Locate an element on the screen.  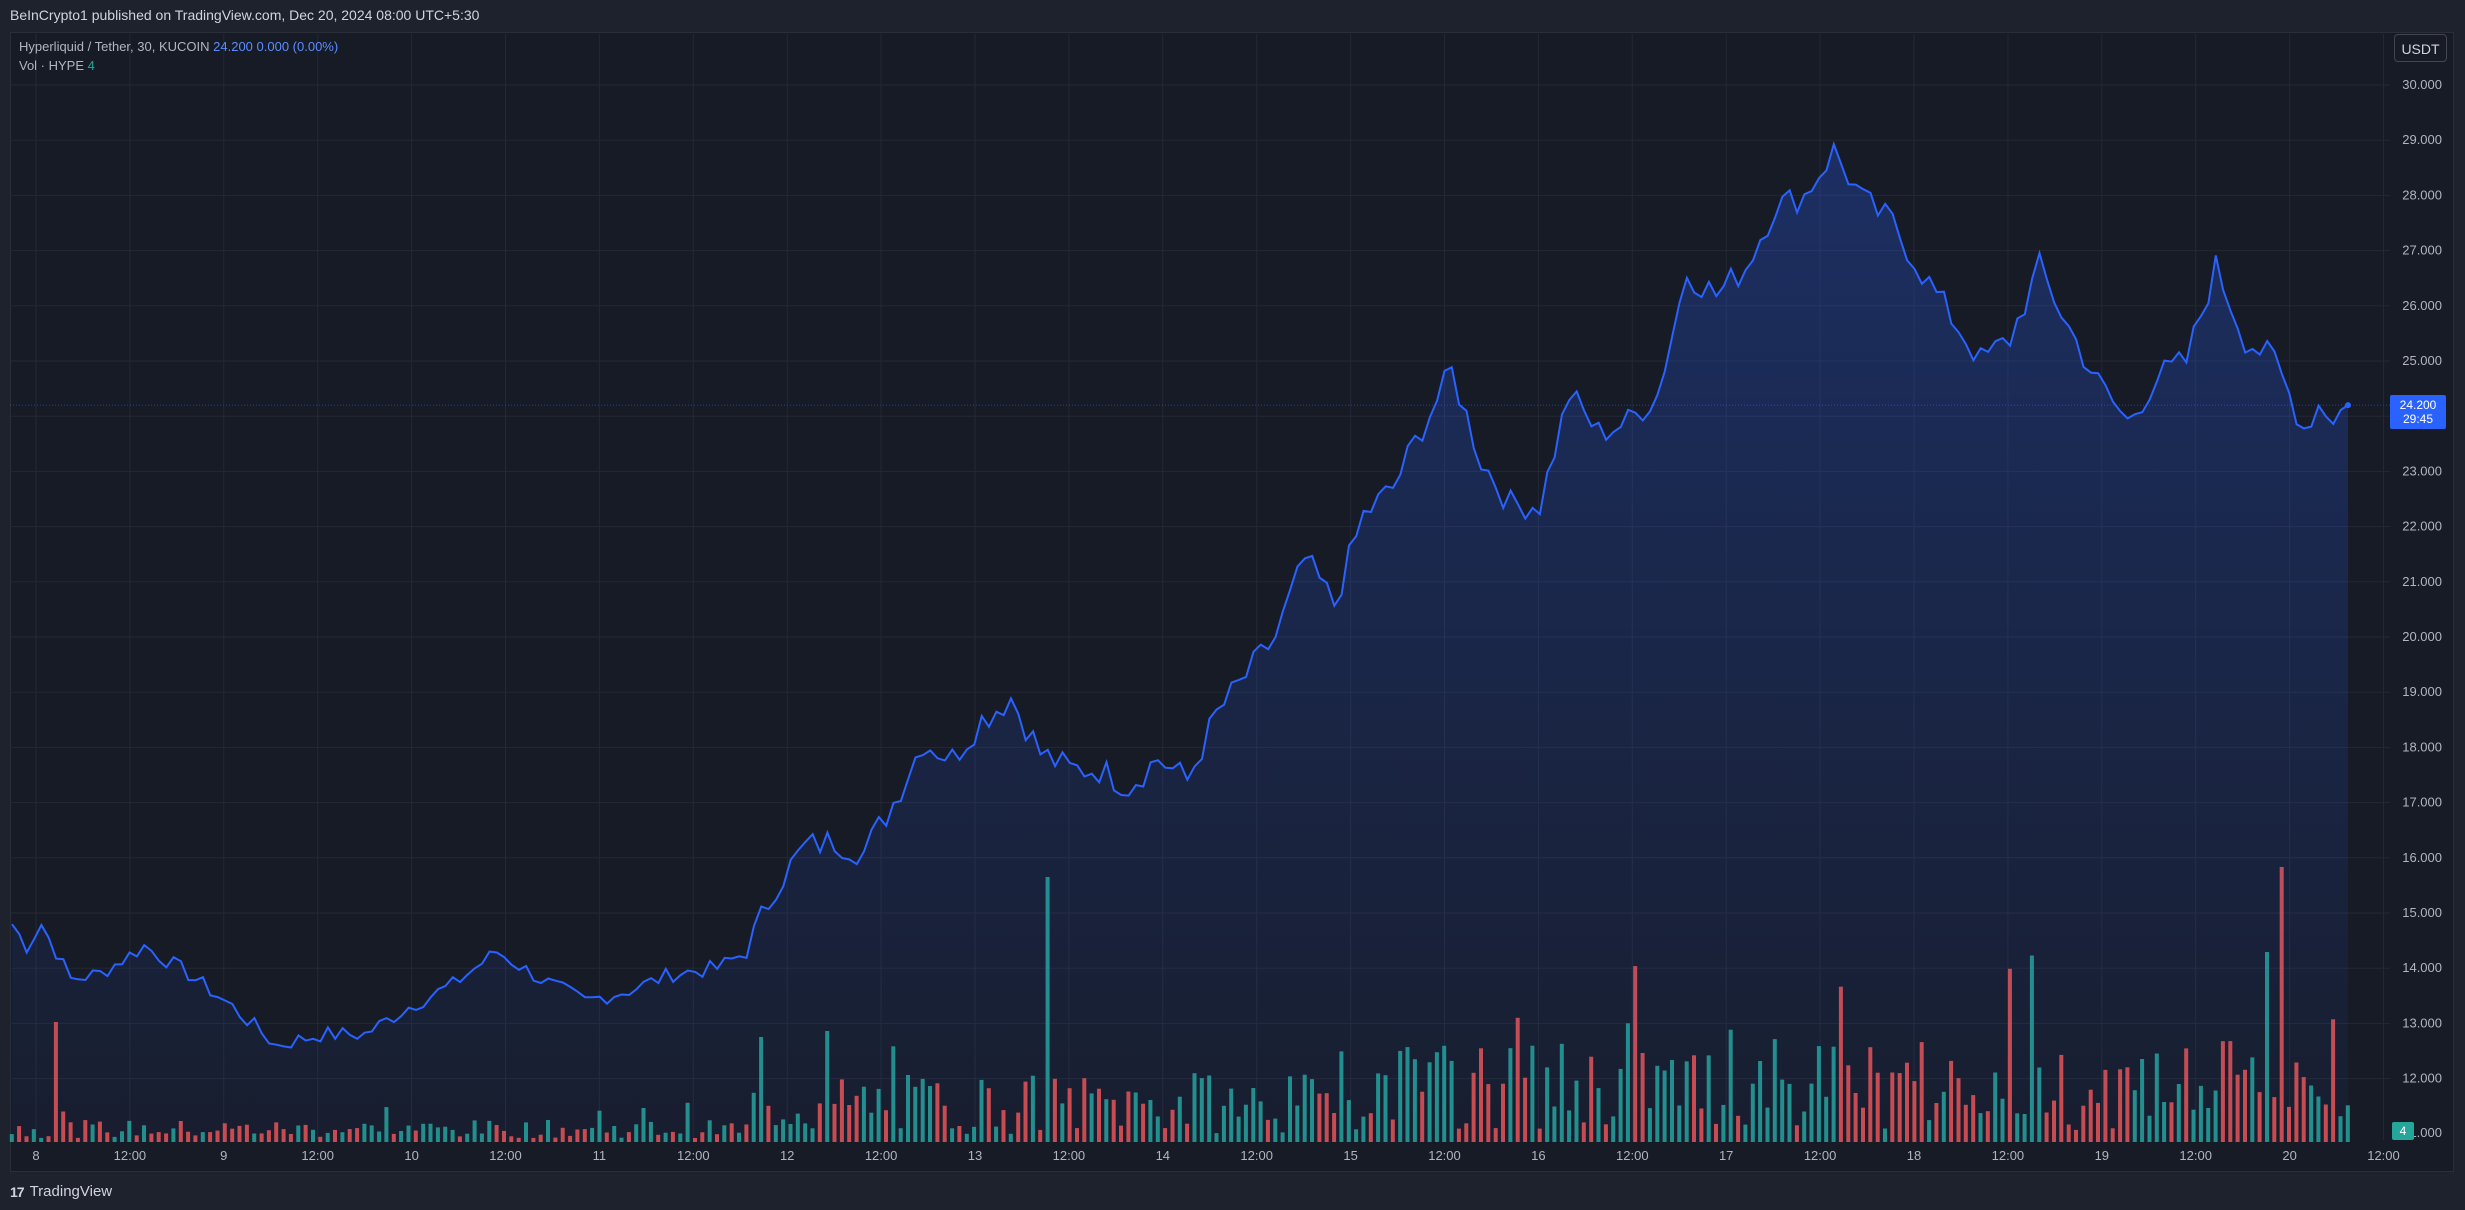
price-tick-label: 17.000 is located at coordinates (2422, 802).